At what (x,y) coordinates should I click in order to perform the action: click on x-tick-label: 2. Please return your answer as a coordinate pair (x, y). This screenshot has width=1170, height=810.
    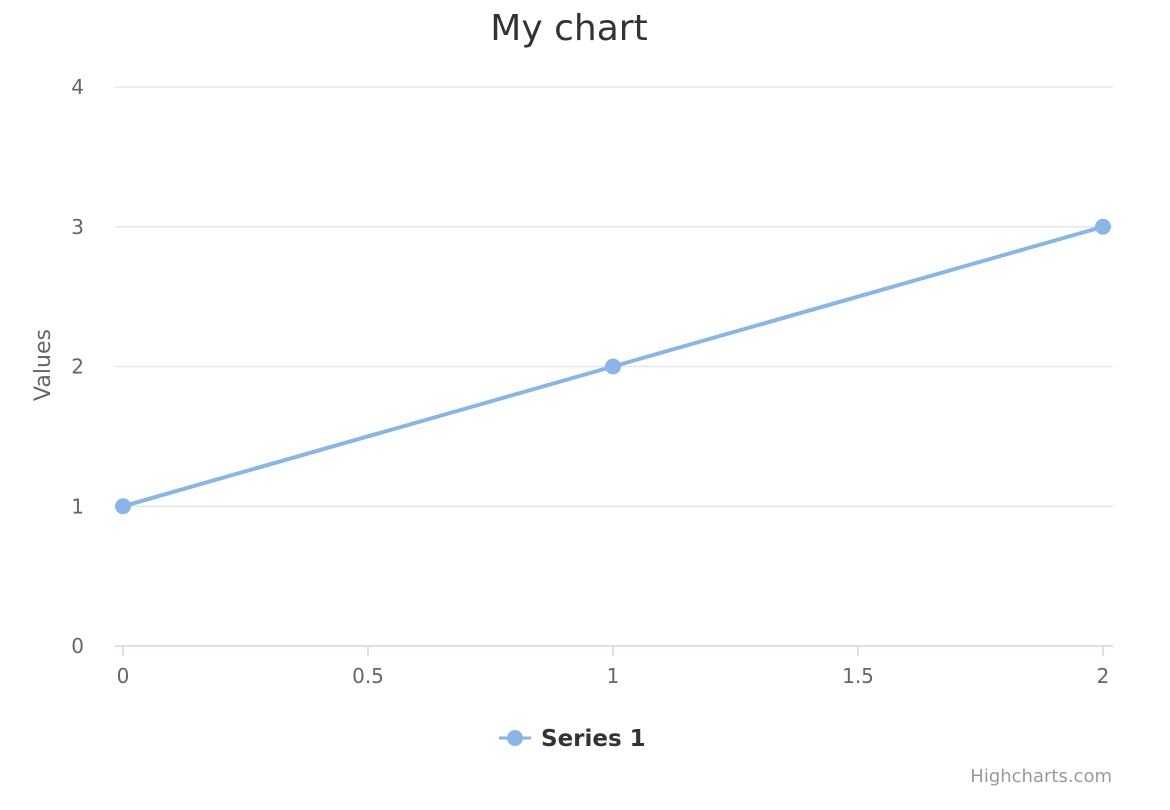
    Looking at the image, I should click on (1103, 676).